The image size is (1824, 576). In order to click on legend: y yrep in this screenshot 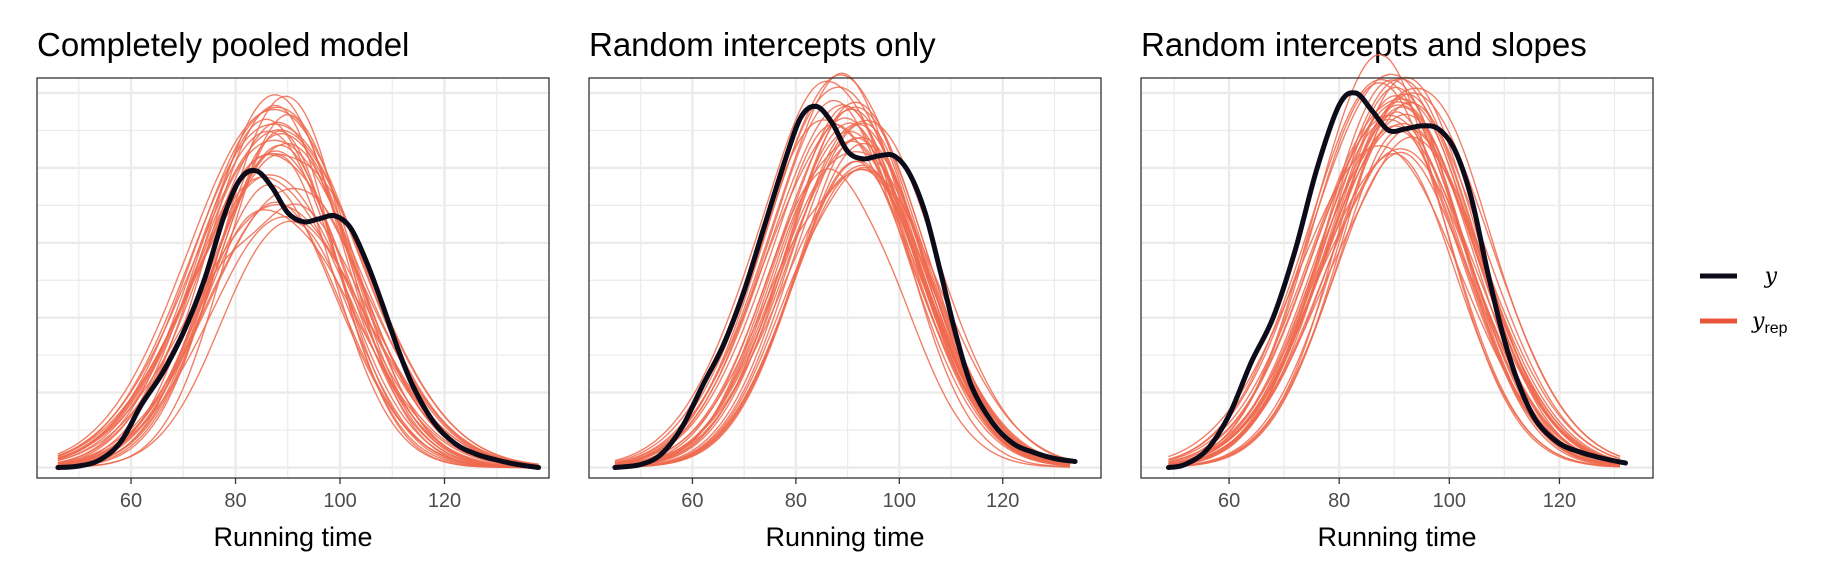, I will do `click(1744, 300)`.